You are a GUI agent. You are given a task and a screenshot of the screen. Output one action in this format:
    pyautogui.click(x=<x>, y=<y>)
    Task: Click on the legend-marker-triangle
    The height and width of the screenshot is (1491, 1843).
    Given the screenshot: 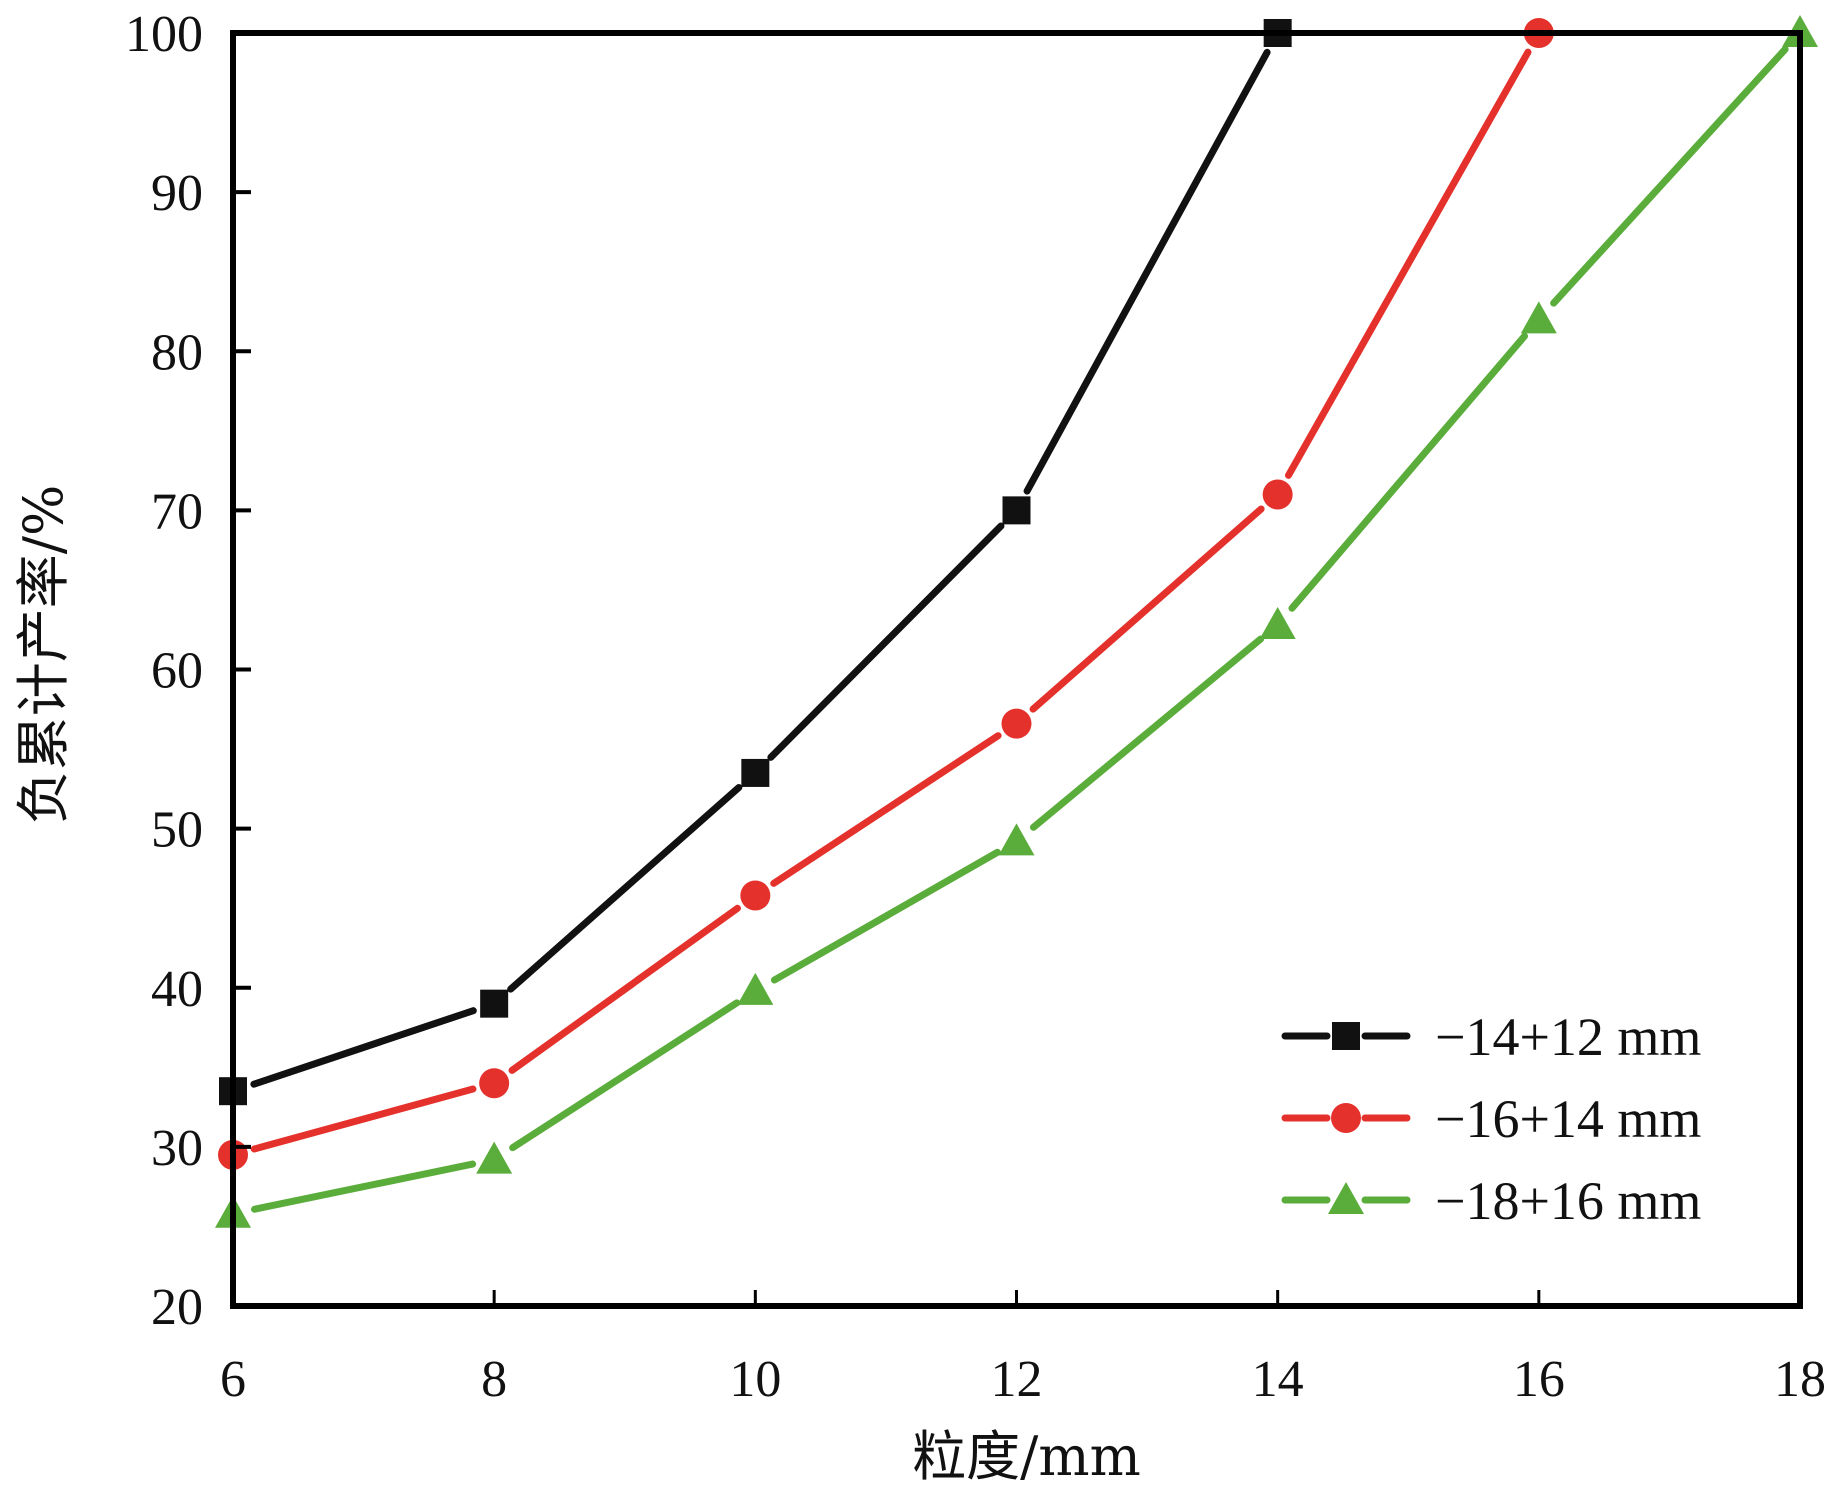 What is the action you would take?
    pyautogui.click(x=1346, y=1198)
    